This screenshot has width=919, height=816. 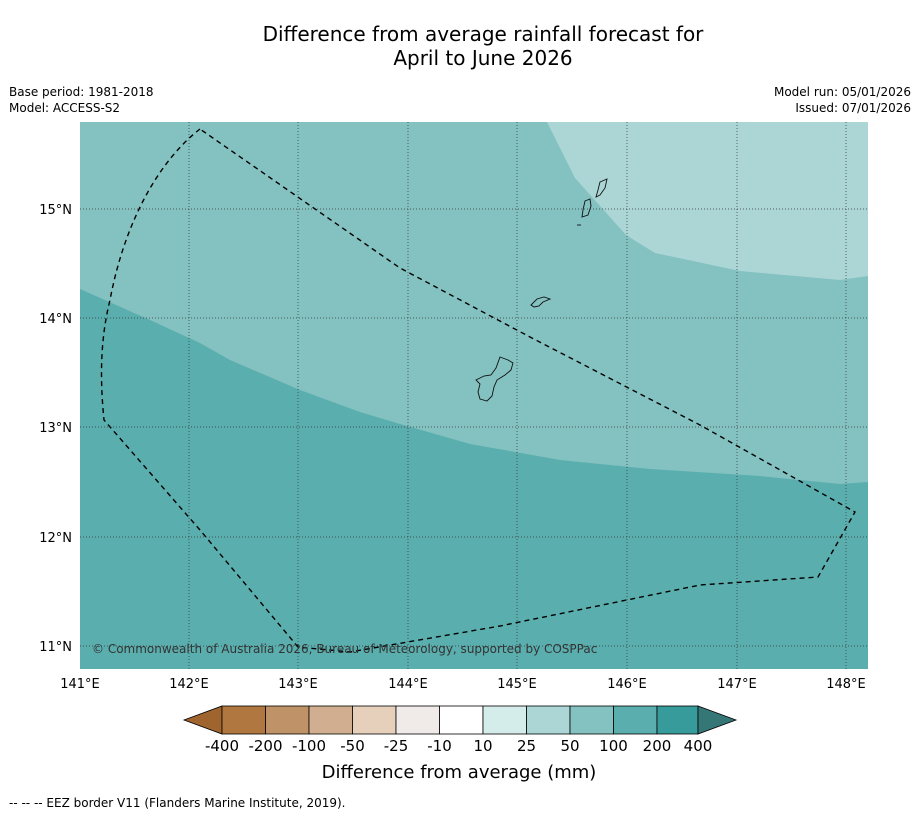 I want to click on model-run: Model run: 05/01/2026, so click(x=842, y=92).